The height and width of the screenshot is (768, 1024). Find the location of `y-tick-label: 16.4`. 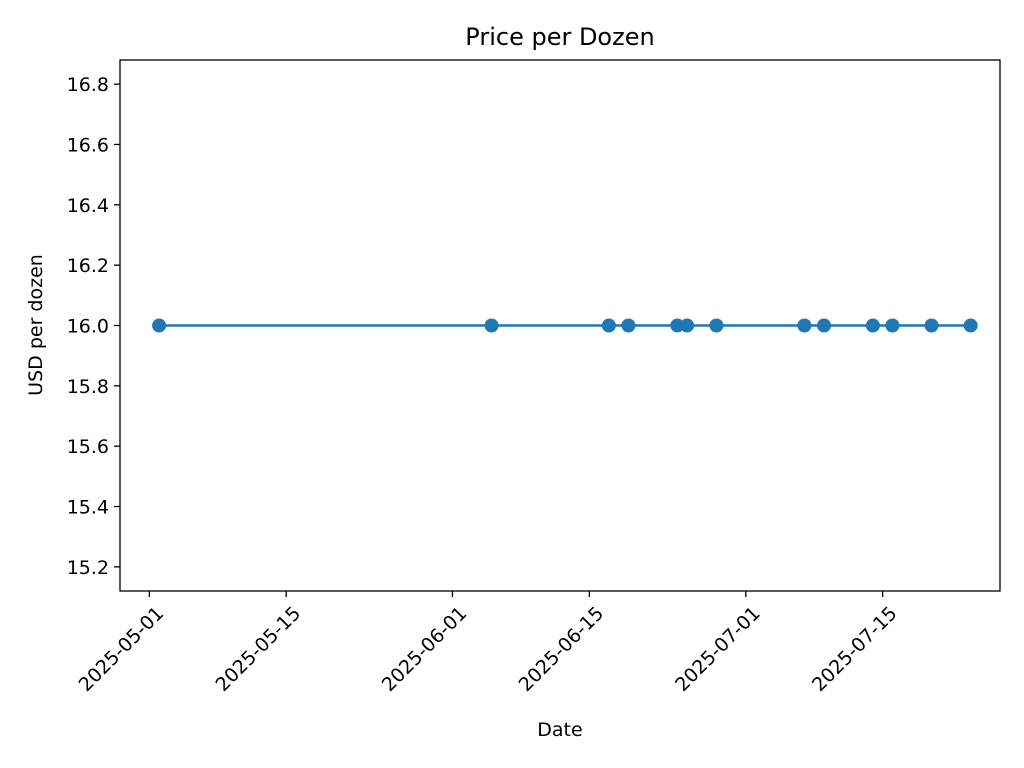

y-tick-label: 16.4 is located at coordinates (88, 206).